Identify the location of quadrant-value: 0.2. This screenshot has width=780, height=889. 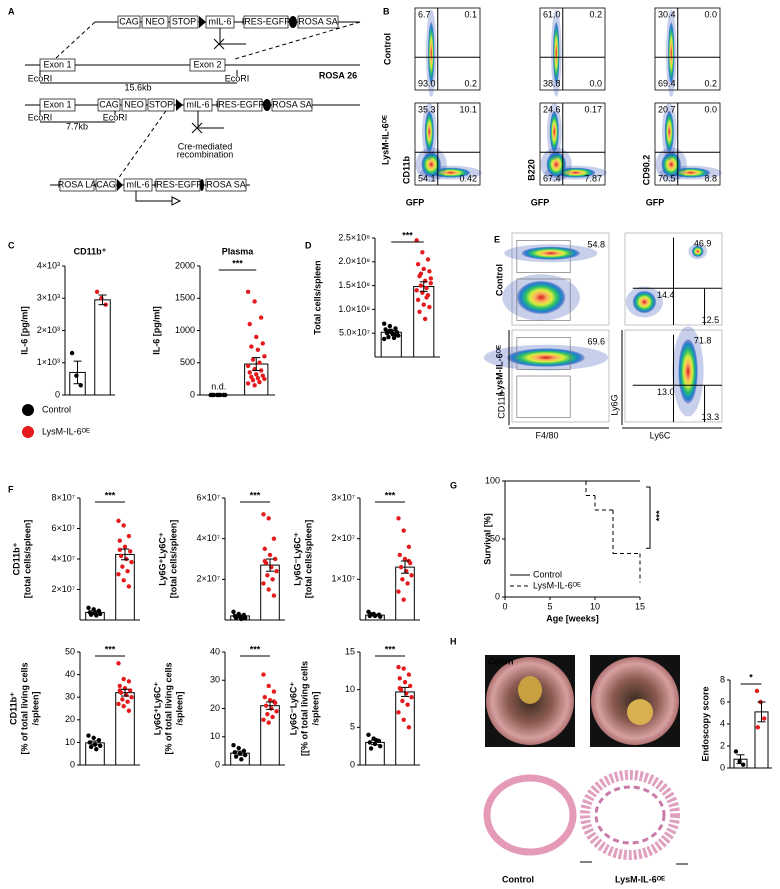
(595, 14).